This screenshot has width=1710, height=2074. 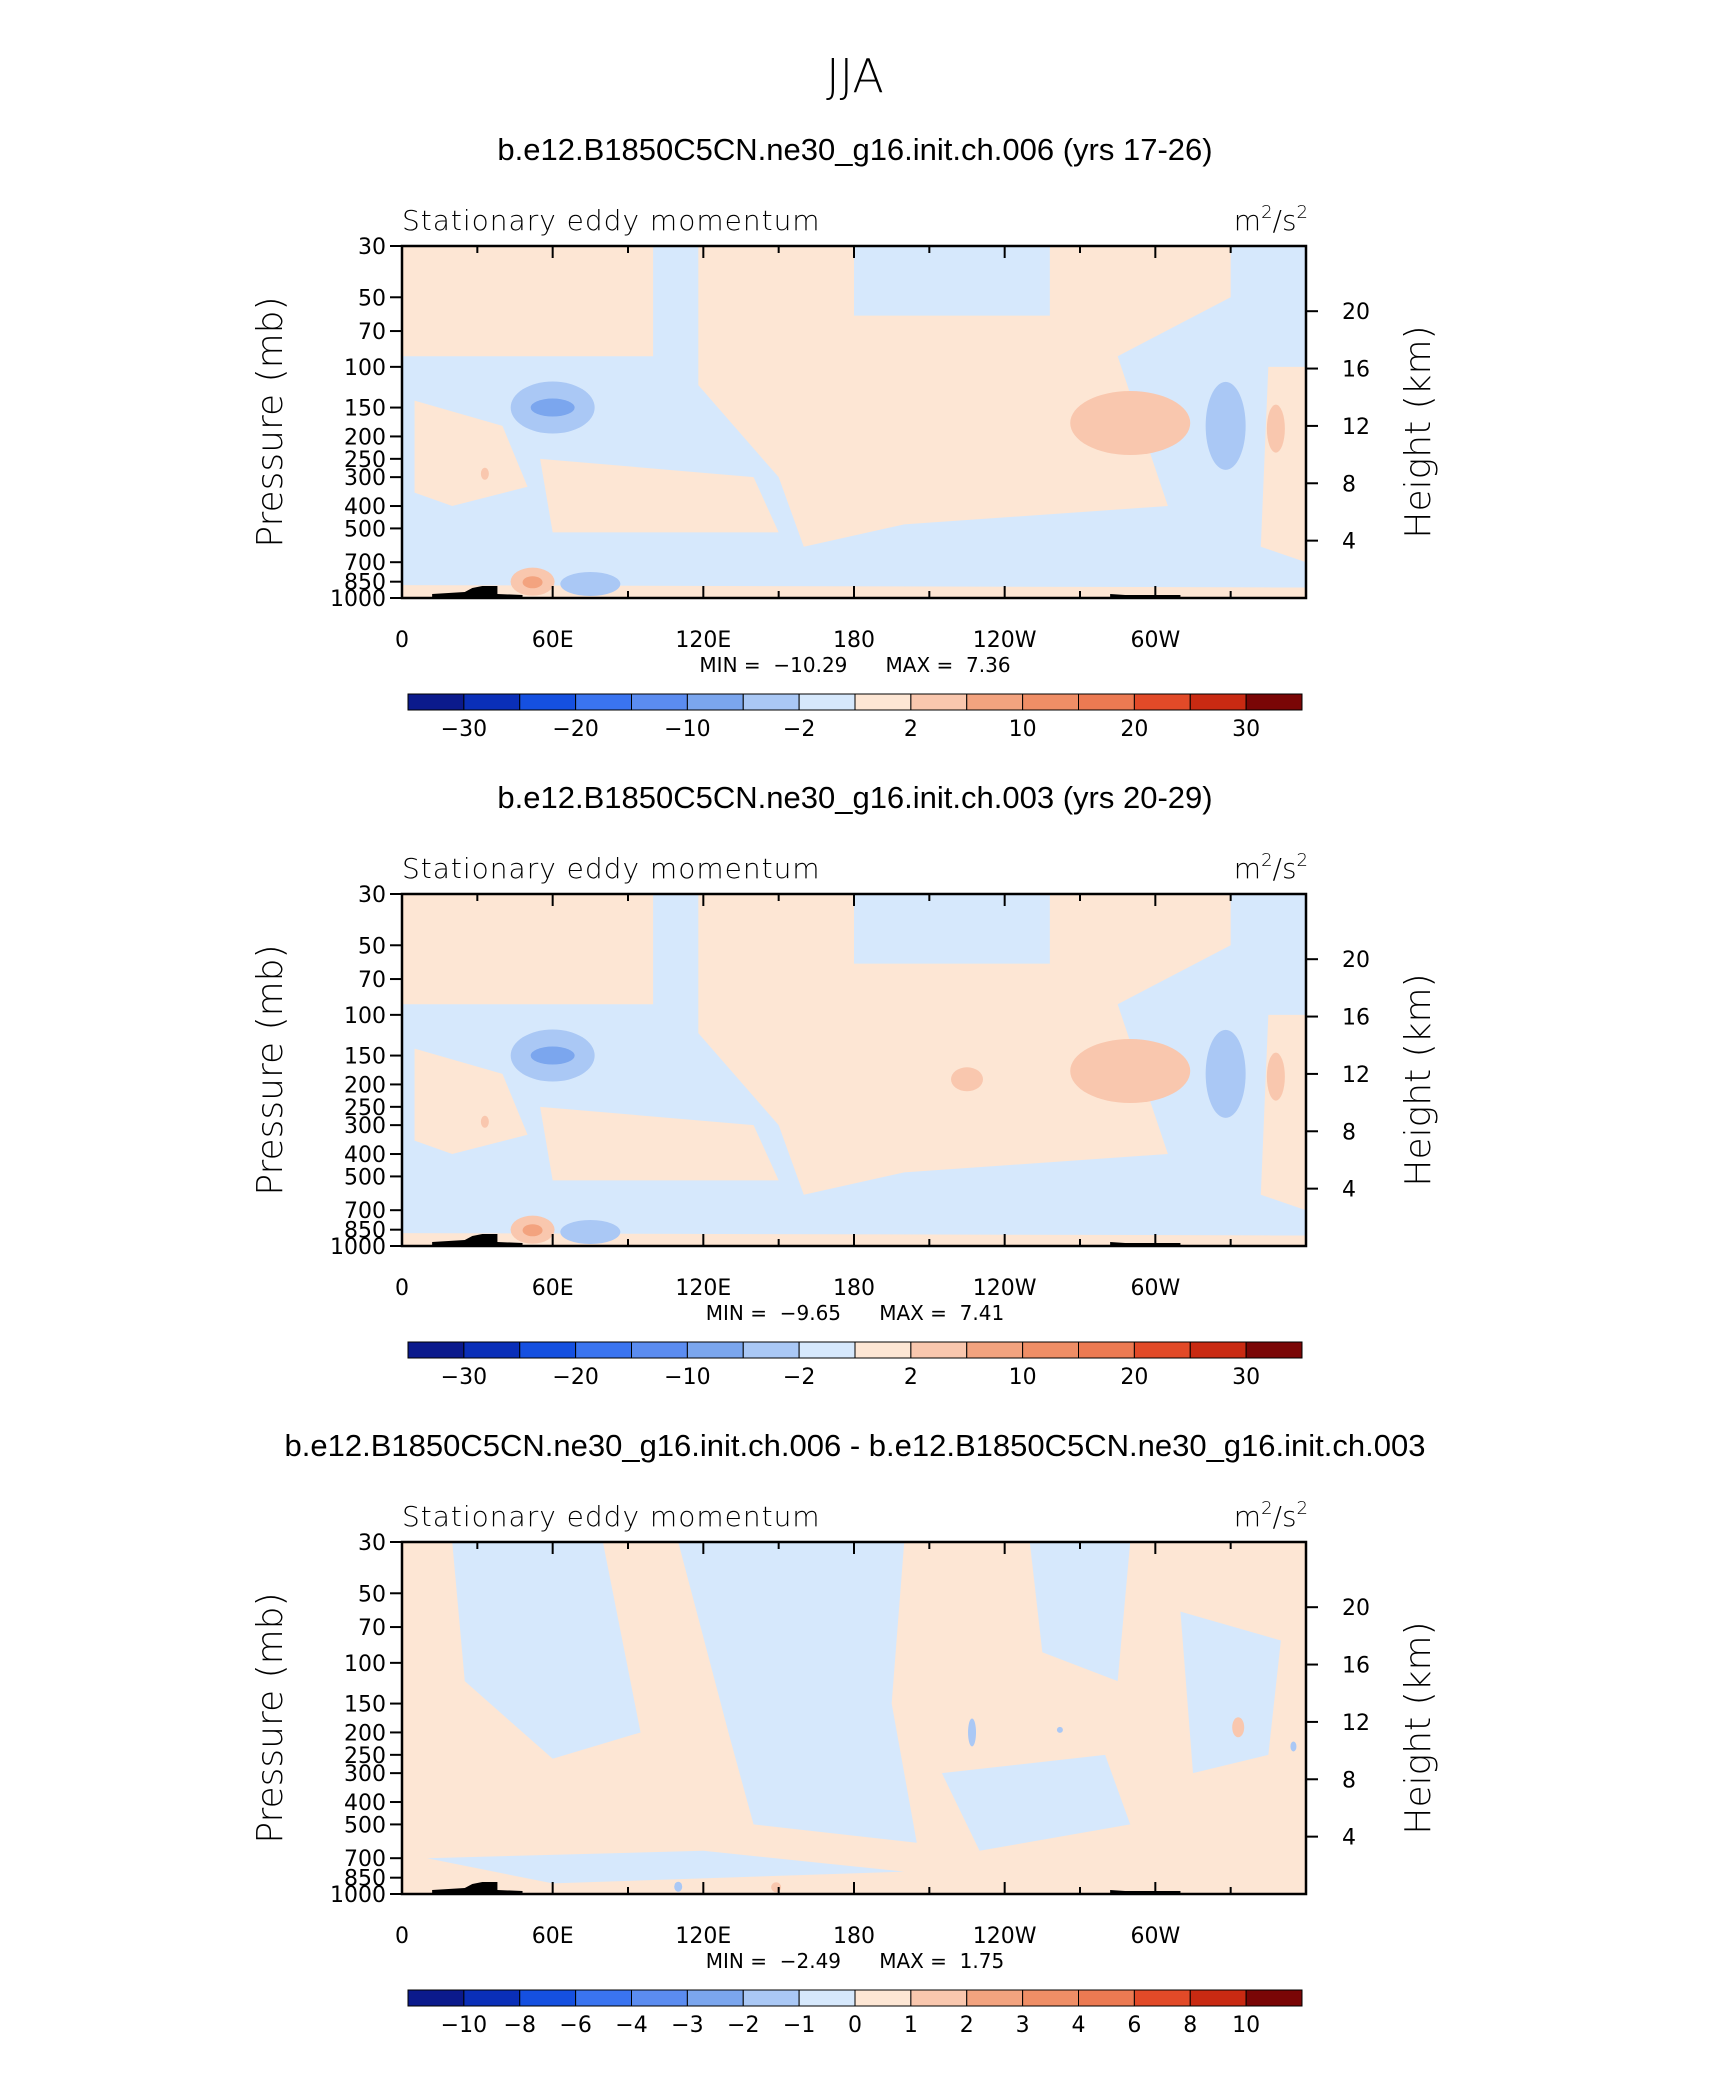 What do you see at coordinates (687, 1377) in the screenshot?
I see `colorbar-label: −10` at bounding box center [687, 1377].